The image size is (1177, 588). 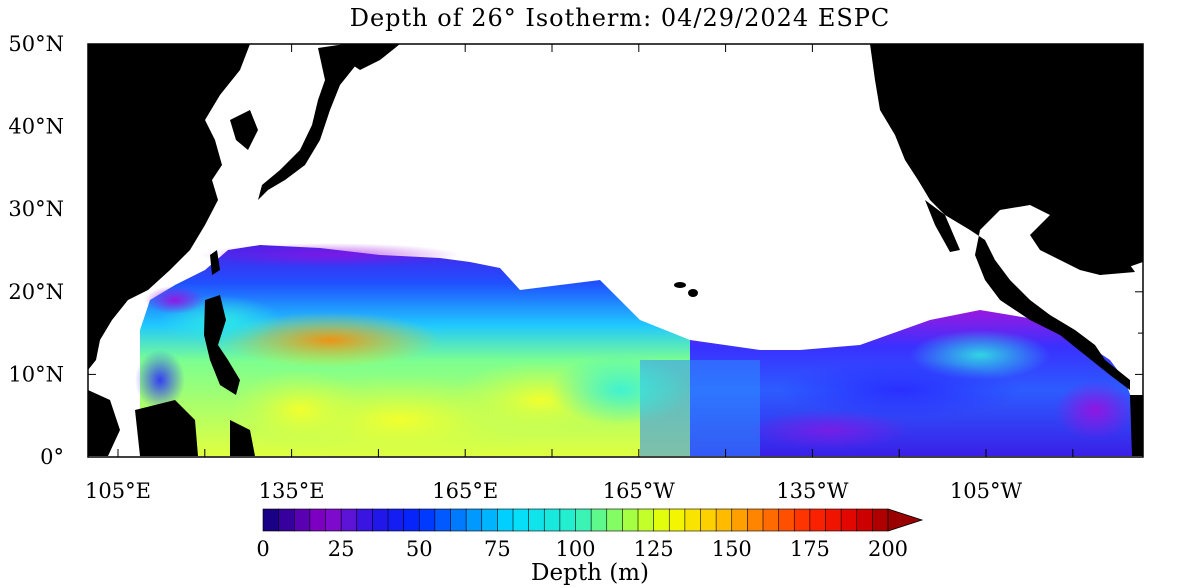 What do you see at coordinates (262, 549) in the screenshot?
I see `colorbar-tick-label: 0` at bounding box center [262, 549].